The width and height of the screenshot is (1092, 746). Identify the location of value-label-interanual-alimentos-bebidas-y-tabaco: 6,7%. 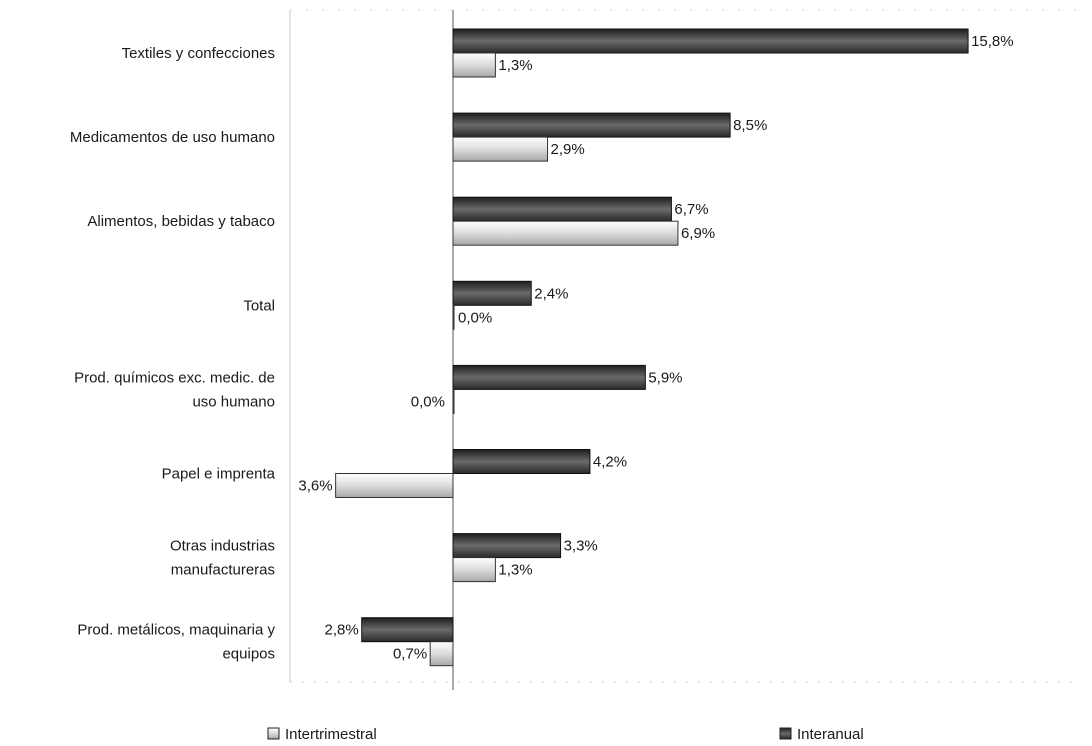
(691, 209).